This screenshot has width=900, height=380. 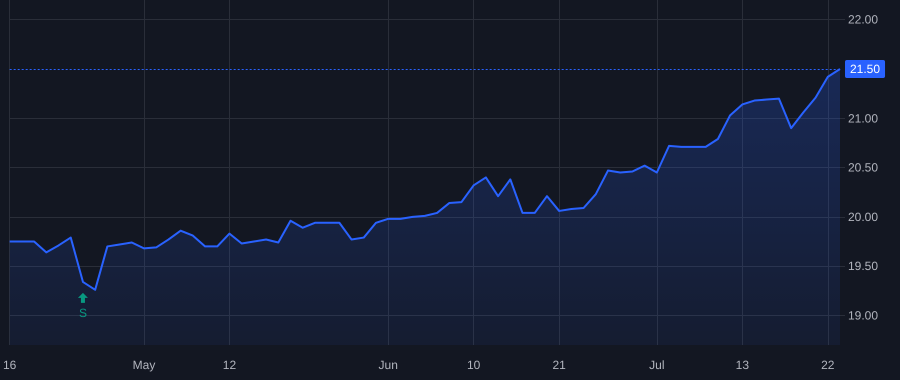 What do you see at coordinates (9, 365) in the screenshot?
I see `x-tick-label: 16` at bounding box center [9, 365].